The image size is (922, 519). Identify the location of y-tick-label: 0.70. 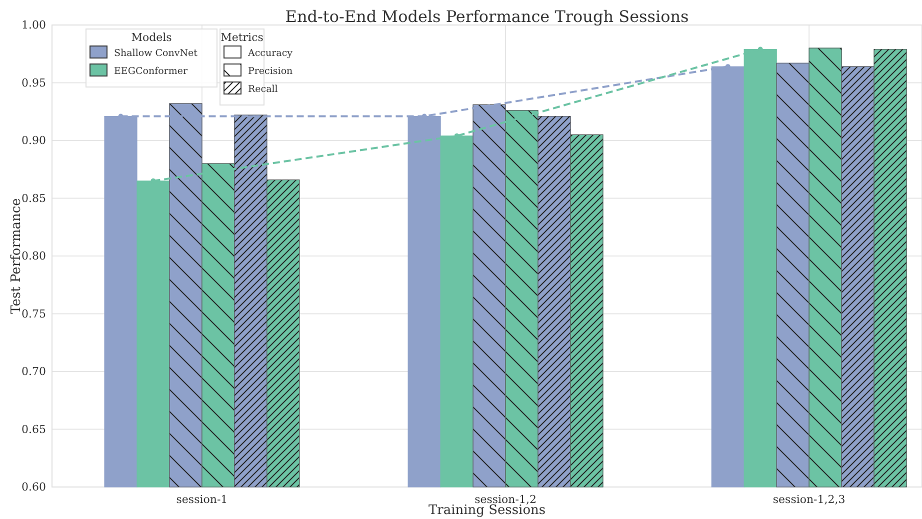
(34, 371).